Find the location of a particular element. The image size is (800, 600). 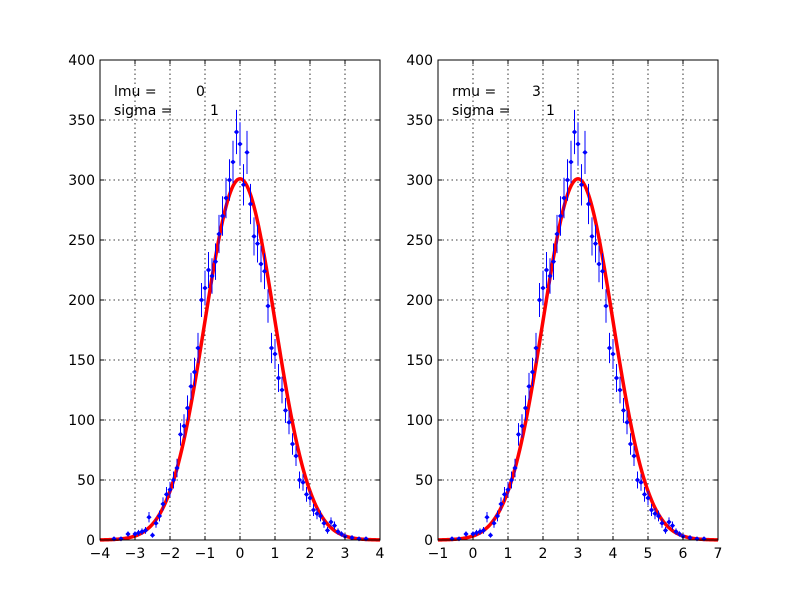

annotation-label-1: rmu = is located at coordinates (474, 92).